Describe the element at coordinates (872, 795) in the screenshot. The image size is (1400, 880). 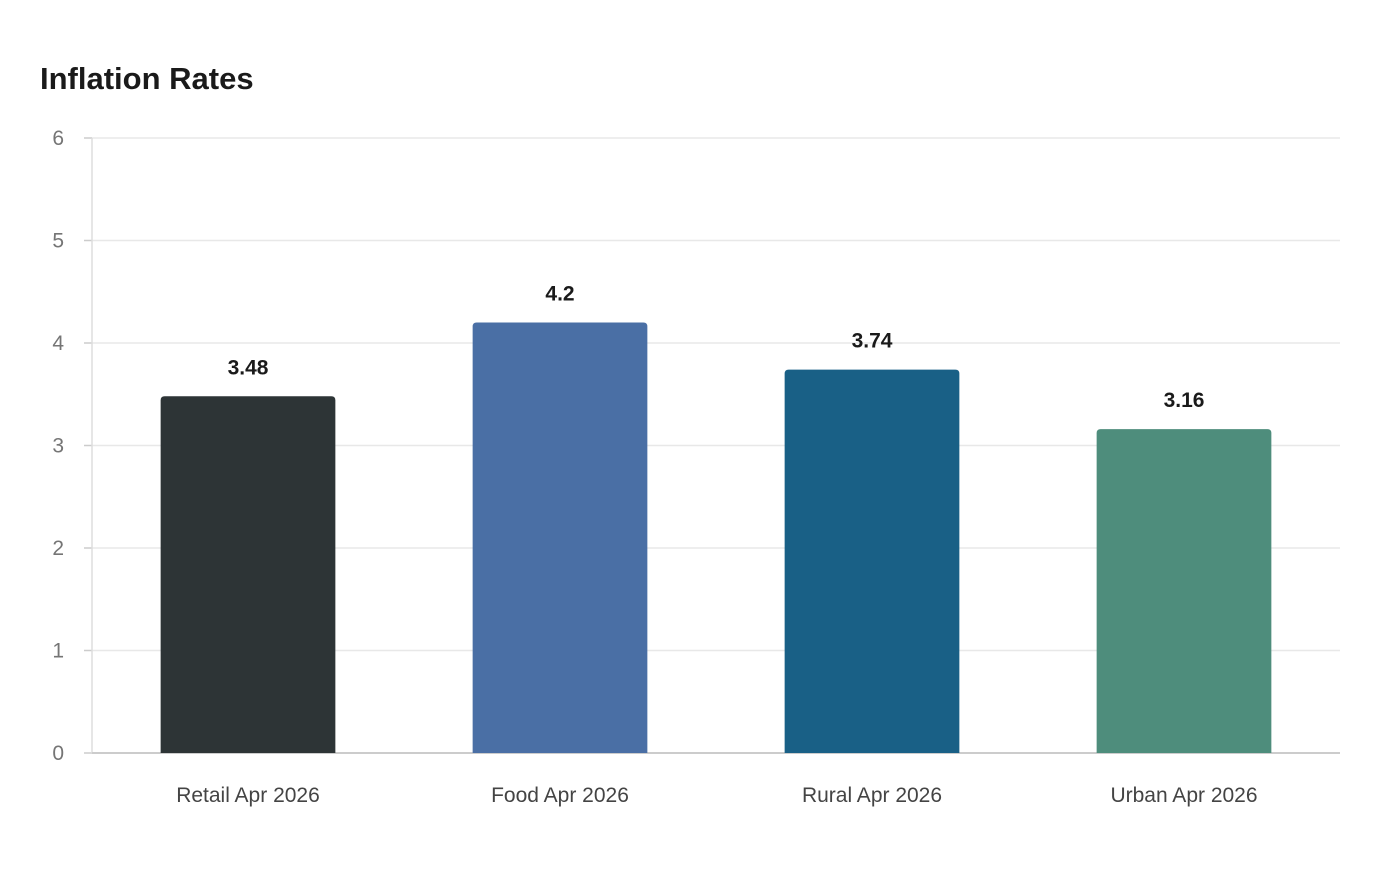
I see `x-category-label: Rural Apr 2026` at that location.